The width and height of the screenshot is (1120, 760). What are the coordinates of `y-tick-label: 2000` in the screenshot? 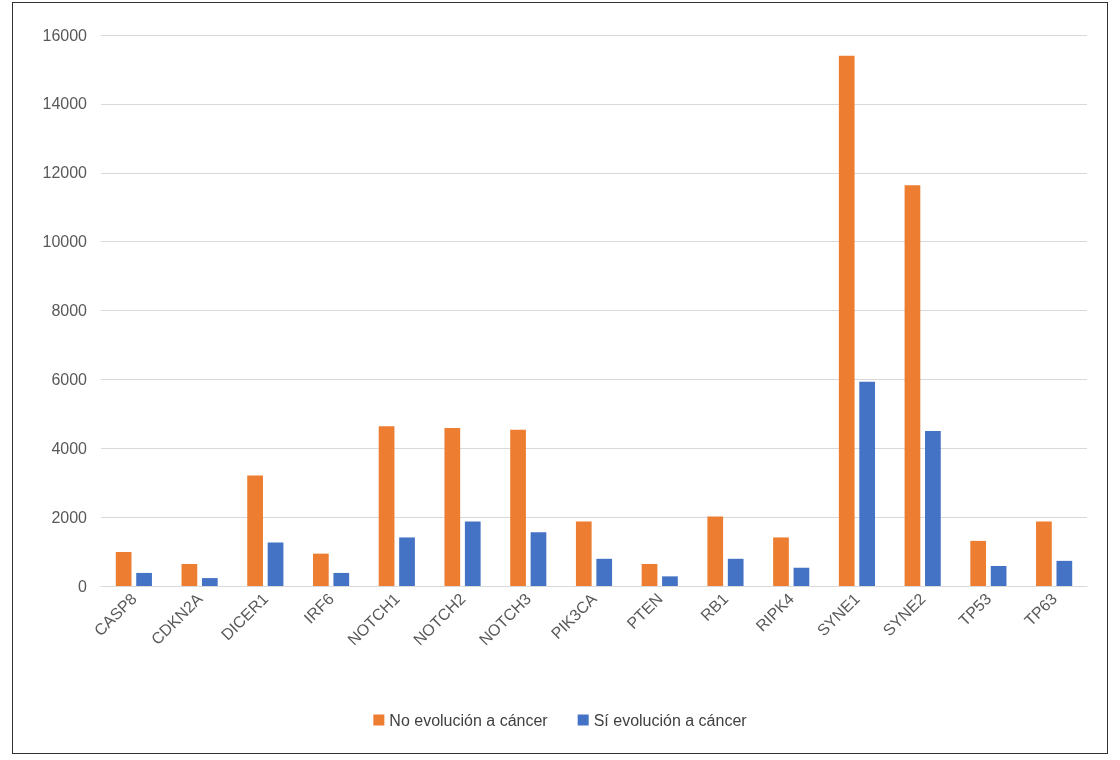 It's located at (69, 517).